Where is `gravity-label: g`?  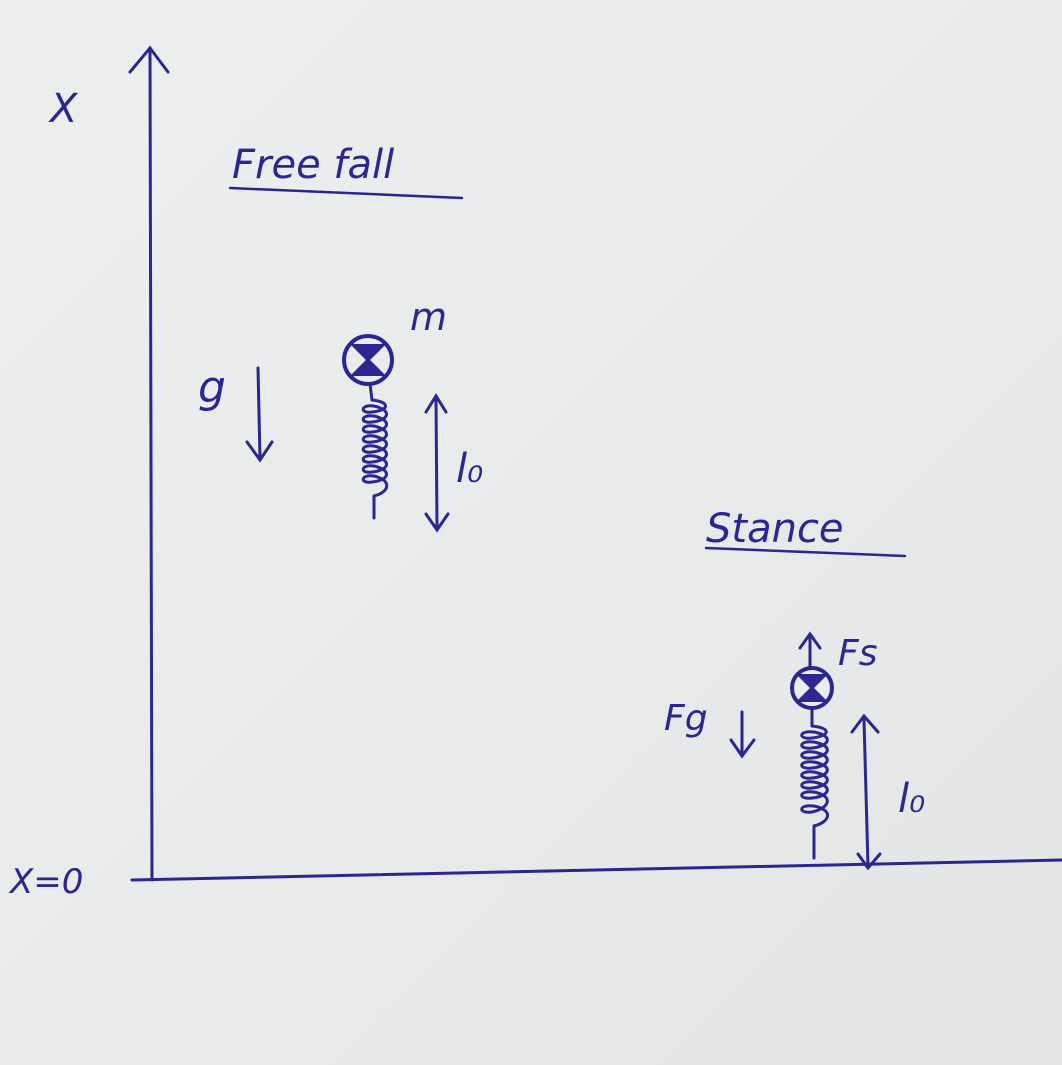
gravity-label: g is located at coordinates (212, 387).